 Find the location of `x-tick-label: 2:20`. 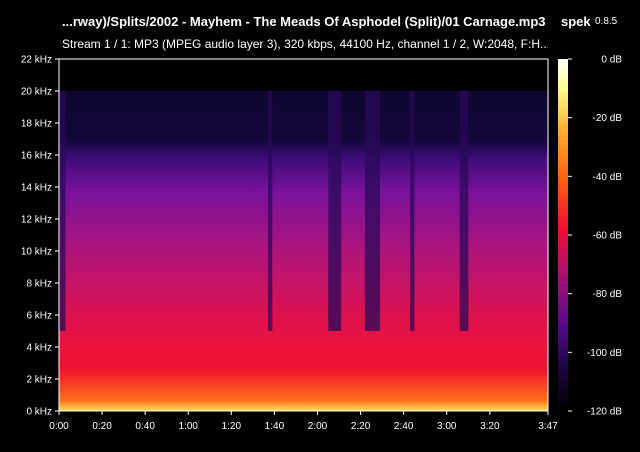

x-tick-label: 2:20 is located at coordinates (361, 426).